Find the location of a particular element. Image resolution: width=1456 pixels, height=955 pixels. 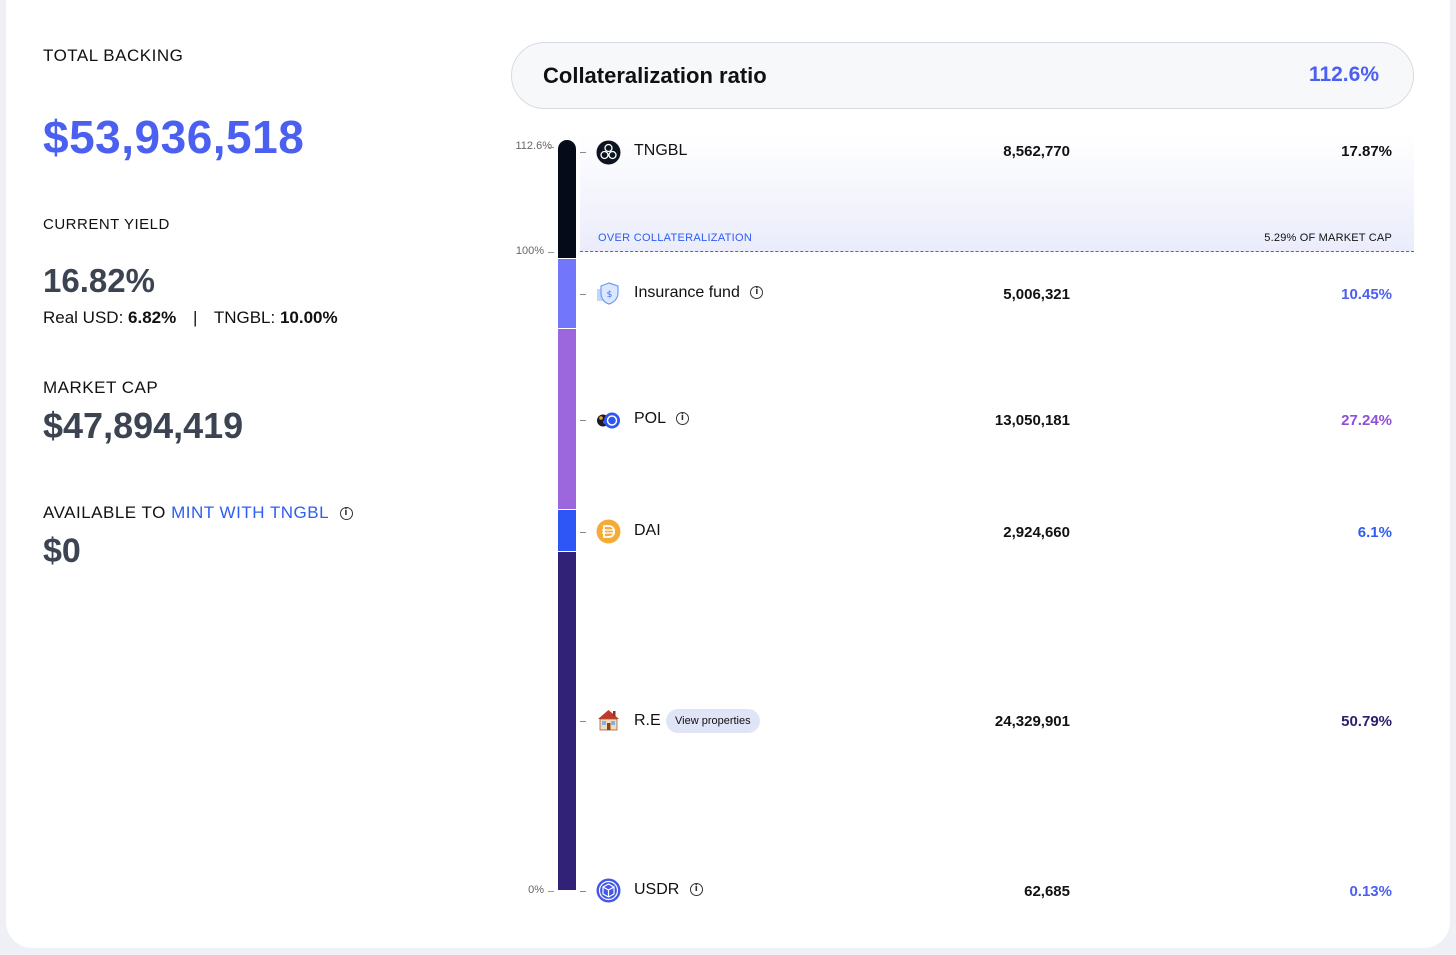

mint-with-tngbl-link: MINT WITH TNGBL is located at coordinates (250, 512).